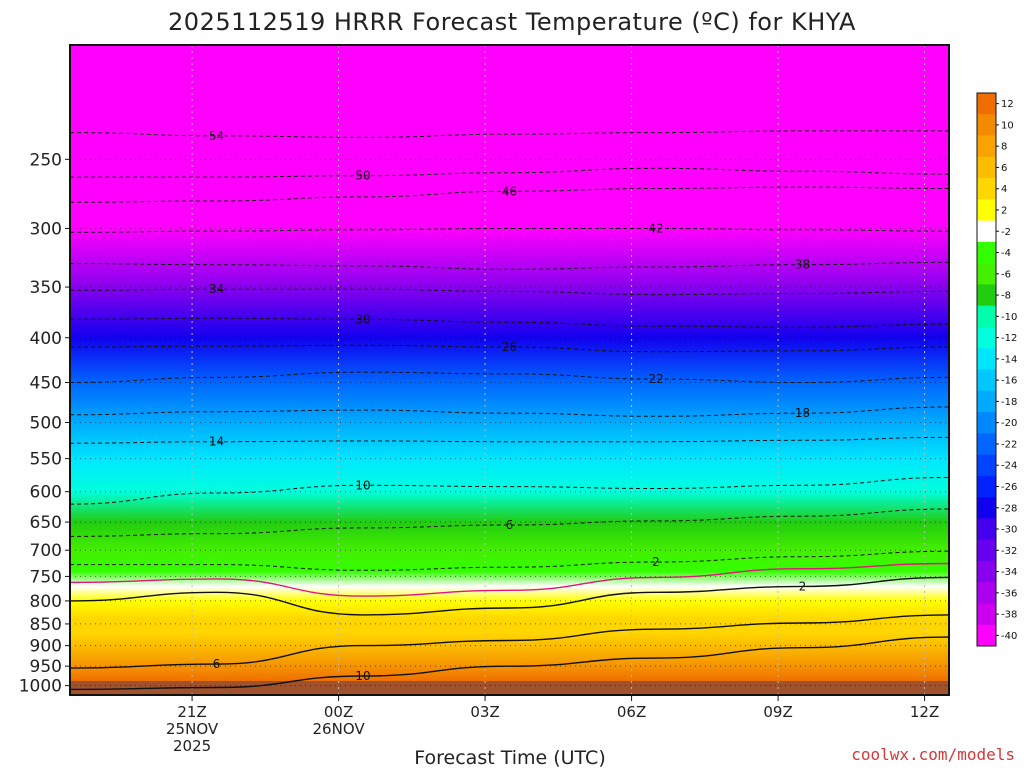 The height and width of the screenshot is (768, 1024). Describe the element at coordinates (1009, 572) in the screenshot. I see `colorbar-tick-label: -34` at that location.